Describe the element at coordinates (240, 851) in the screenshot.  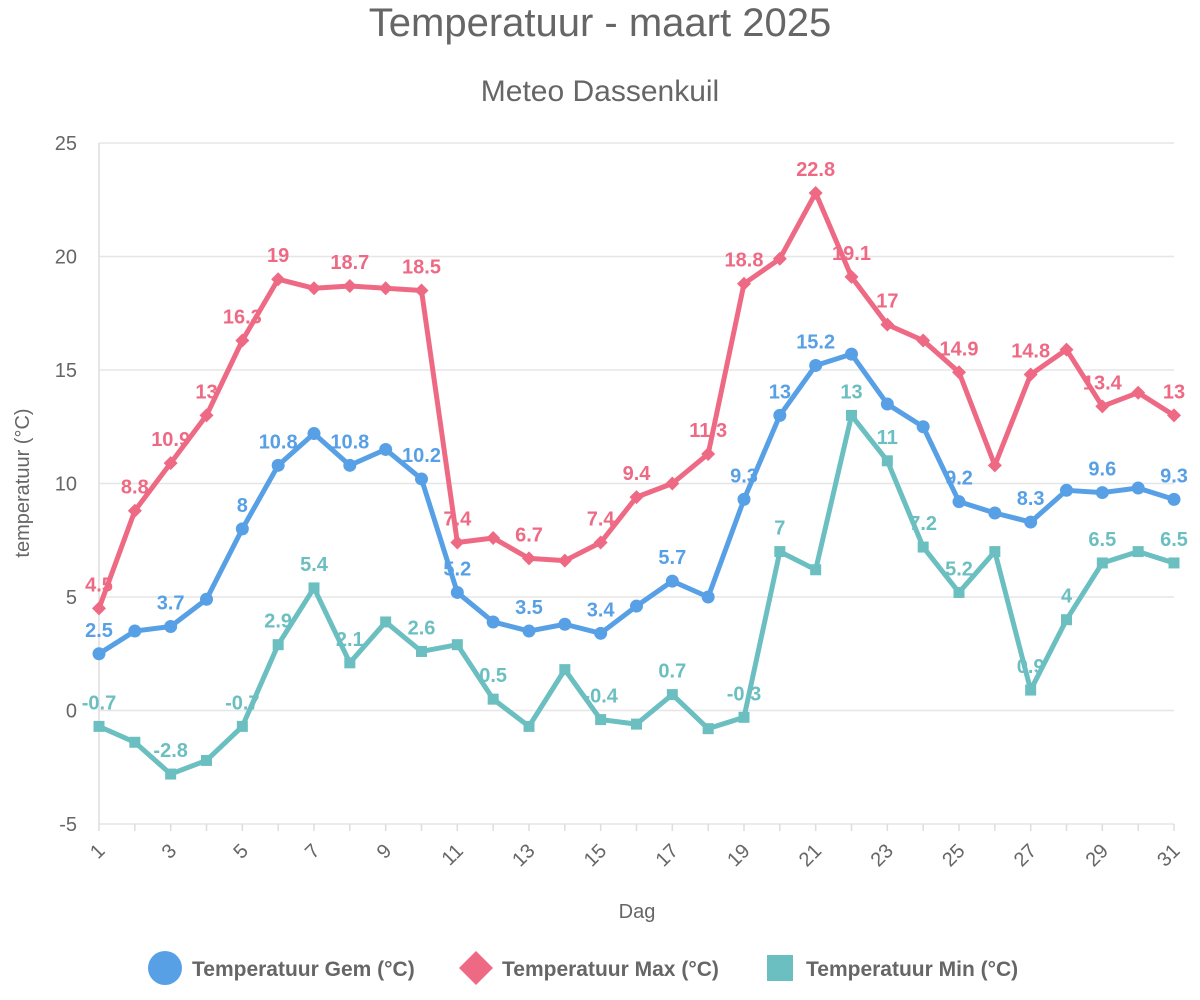
I see `x-tick-label: 5` at that location.